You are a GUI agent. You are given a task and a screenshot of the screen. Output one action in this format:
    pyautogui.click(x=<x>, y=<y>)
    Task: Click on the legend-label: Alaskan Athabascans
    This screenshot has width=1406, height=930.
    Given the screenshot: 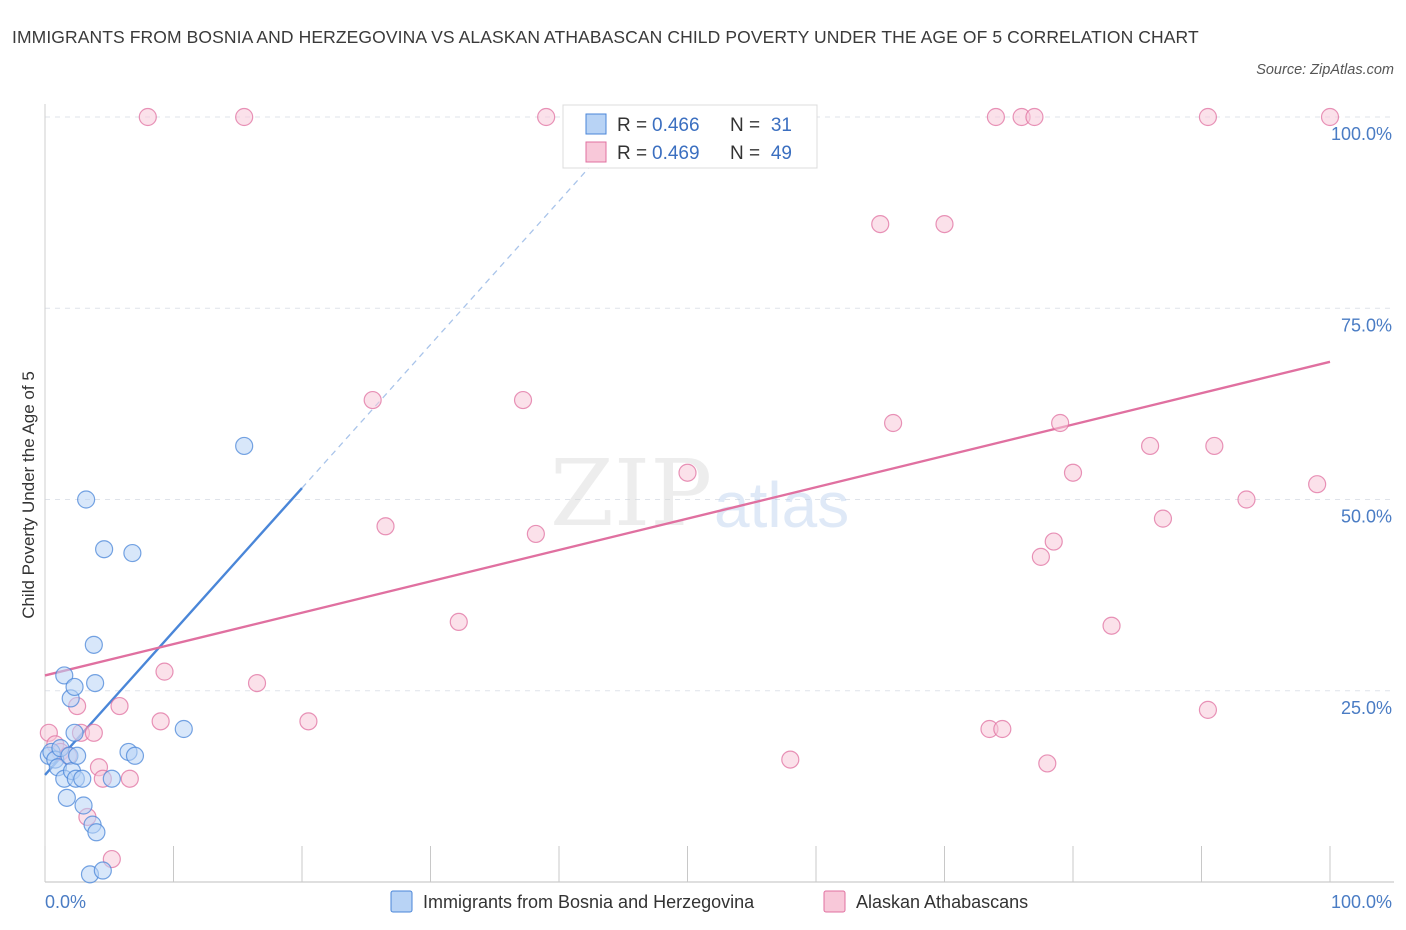 What is the action you would take?
    pyautogui.click(x=942, y=902)
    